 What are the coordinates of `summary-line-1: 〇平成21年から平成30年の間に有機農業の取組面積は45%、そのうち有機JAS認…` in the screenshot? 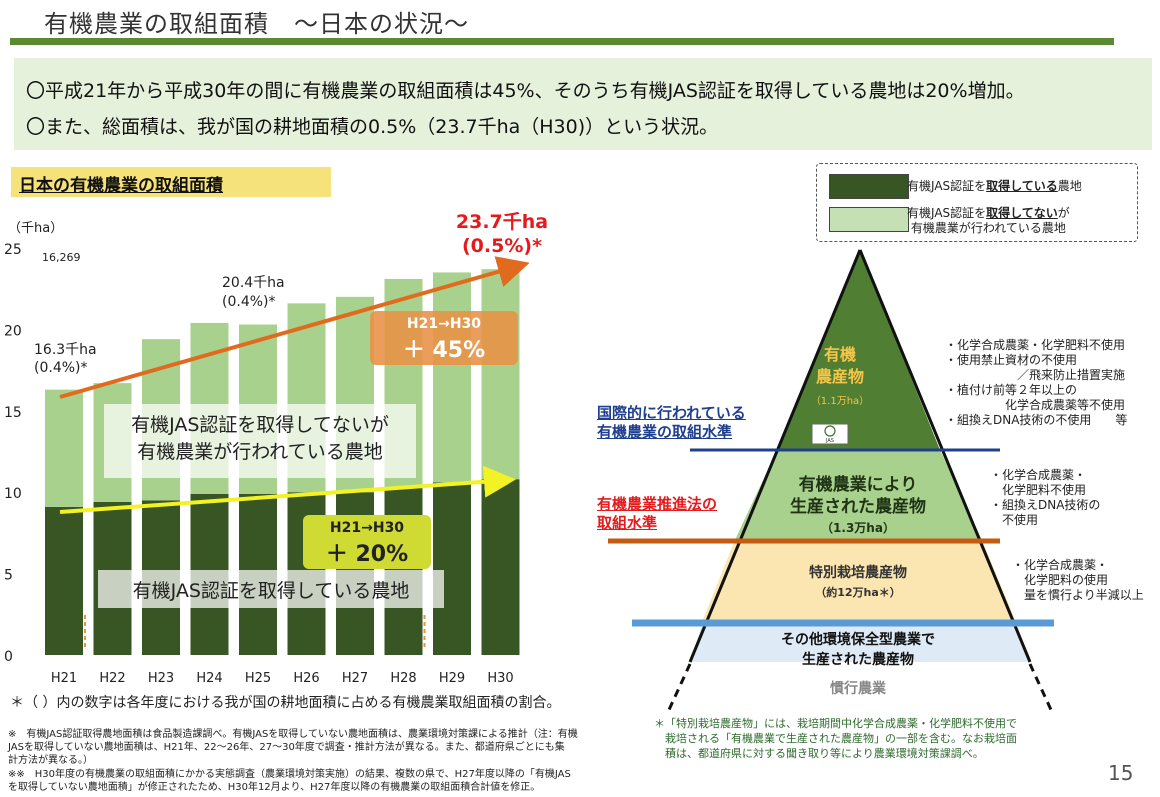 It's located at (525, 91).